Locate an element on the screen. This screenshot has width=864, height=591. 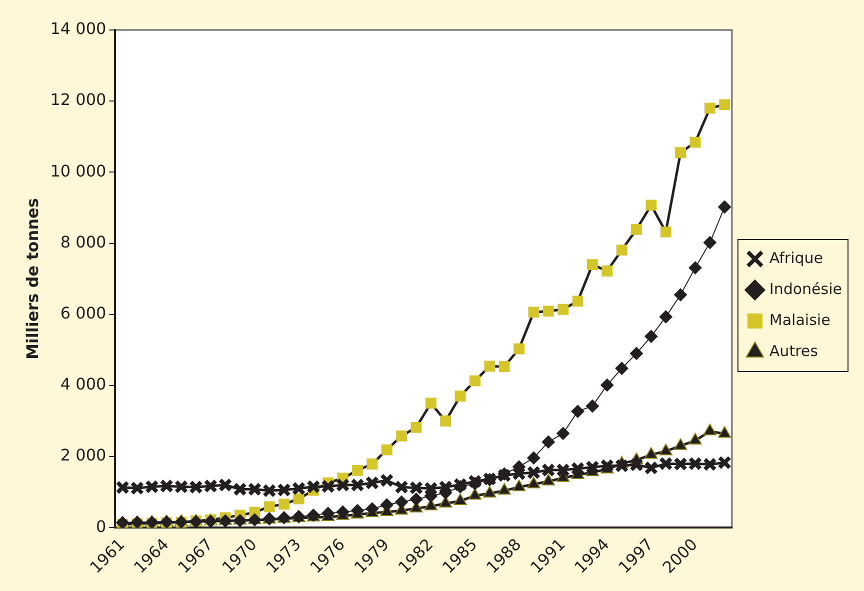
y-tick-label: 12 000 is located at coordinates (78, 100).